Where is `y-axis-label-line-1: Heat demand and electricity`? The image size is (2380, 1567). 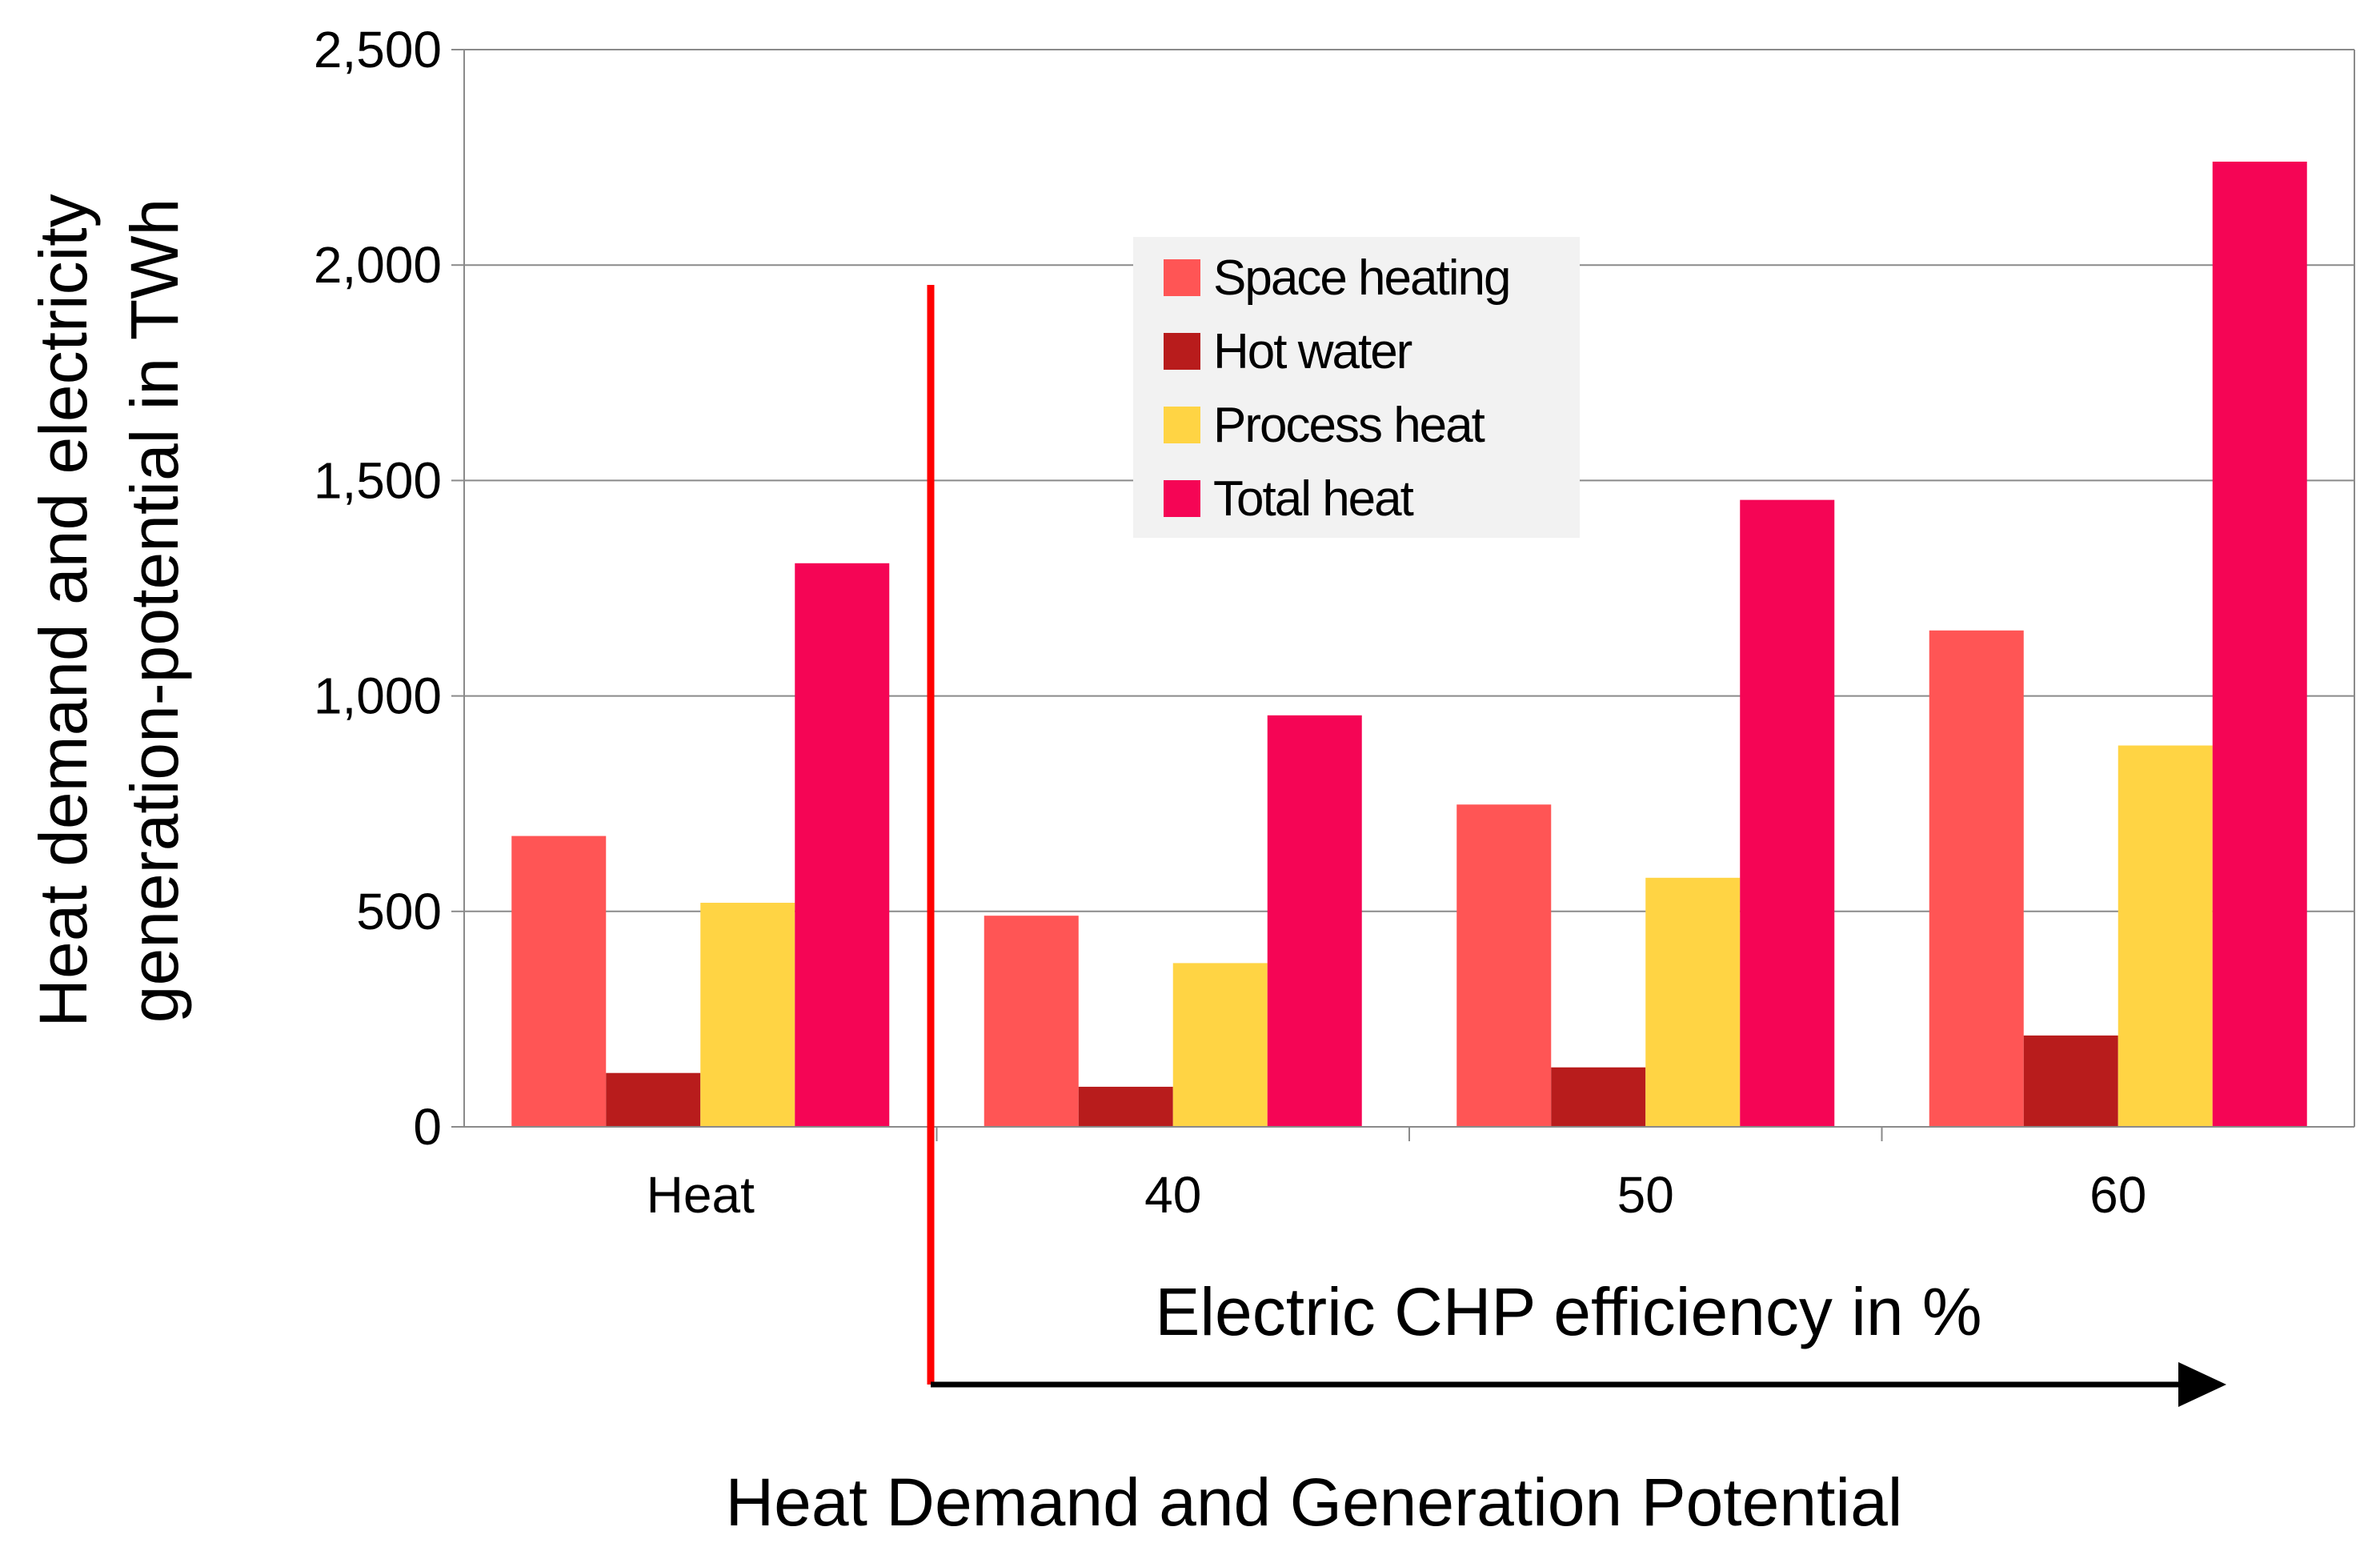
y-axis-label-line-1: Heat demand and electricity is located at coordinates (63, 610).